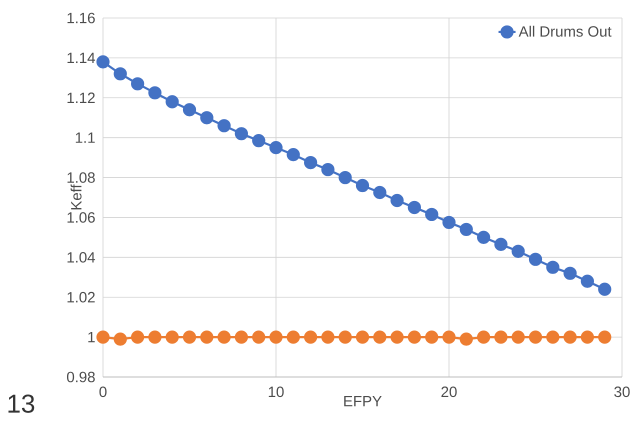 This screenshot has height=441, width=634. What do you see at coordinates (82, 58) in the screenshot?
I see `y-tick-label: 1.14` at bounding box center [82, 58].